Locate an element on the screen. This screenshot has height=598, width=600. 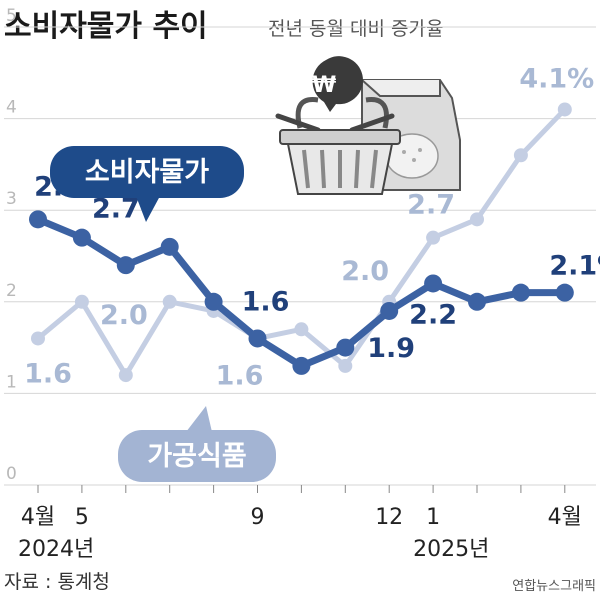
data-label-food: 4.1% is located at coordinates (556, 78).